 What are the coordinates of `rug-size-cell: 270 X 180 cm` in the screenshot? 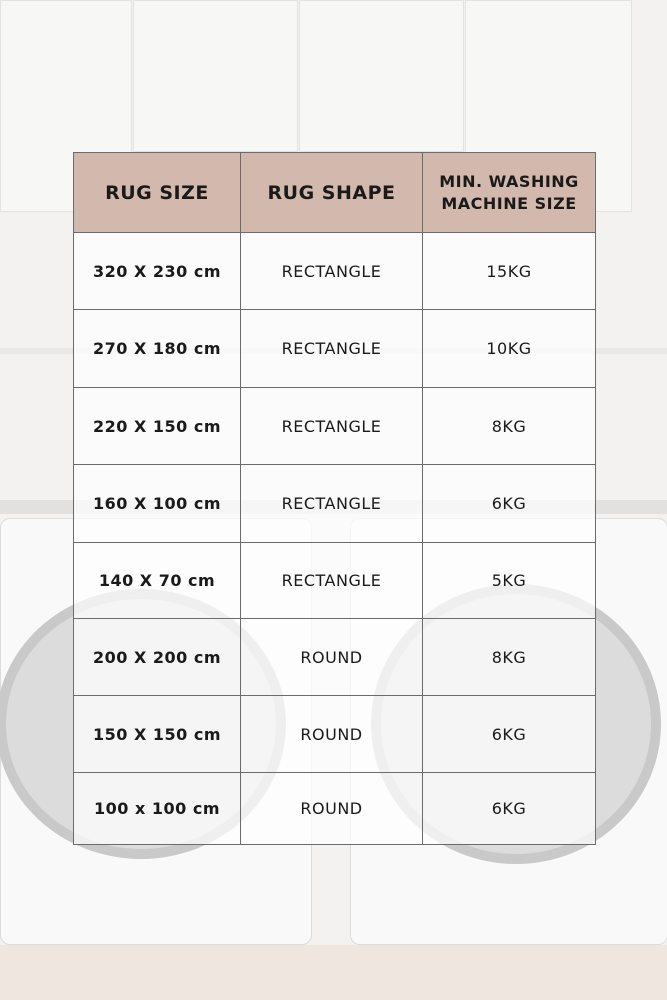 It's located at (157, 348).